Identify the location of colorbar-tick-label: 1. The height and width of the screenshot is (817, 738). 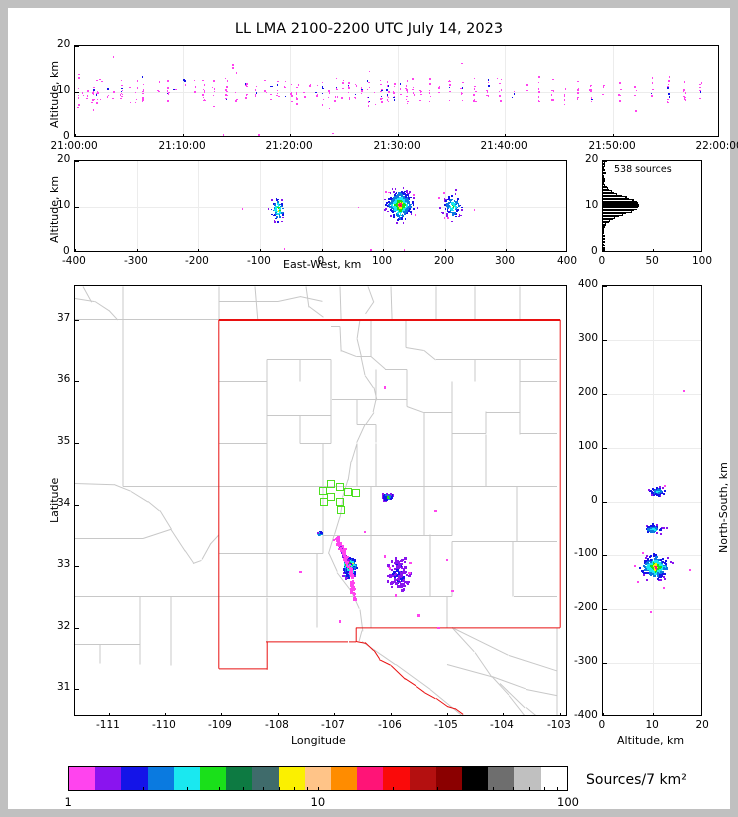
(68, 802).